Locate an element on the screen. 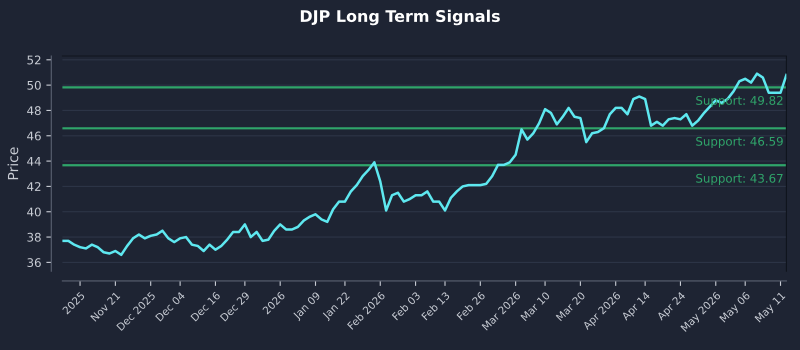  x-tick-label: Feb 13 is located at coordinates (435, 305).